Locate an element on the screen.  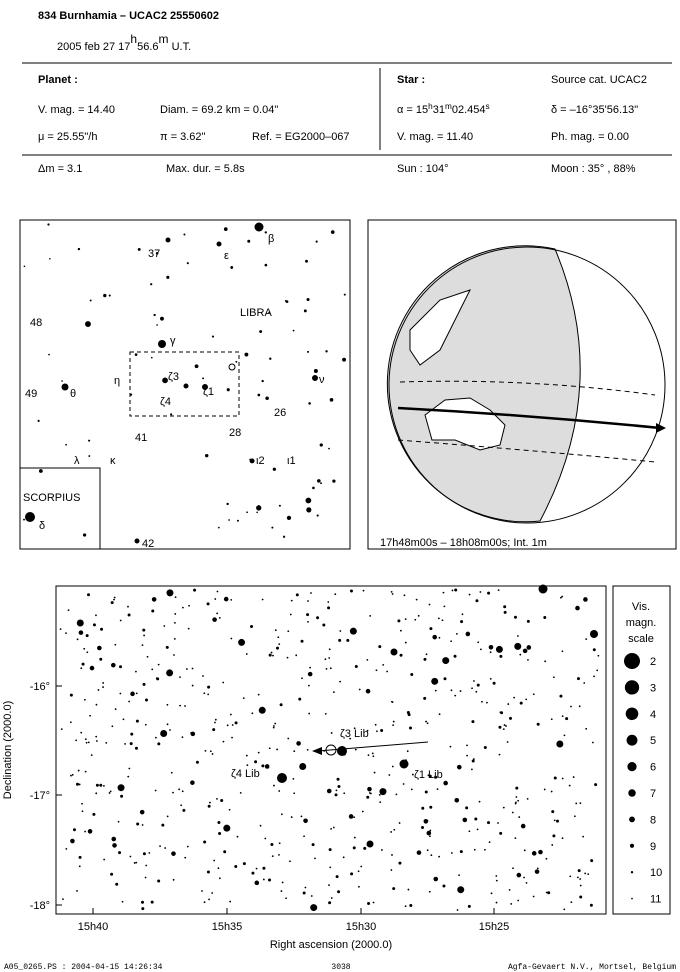
info: Ref. = EG2000–067 is located at coordinates (301, 137).